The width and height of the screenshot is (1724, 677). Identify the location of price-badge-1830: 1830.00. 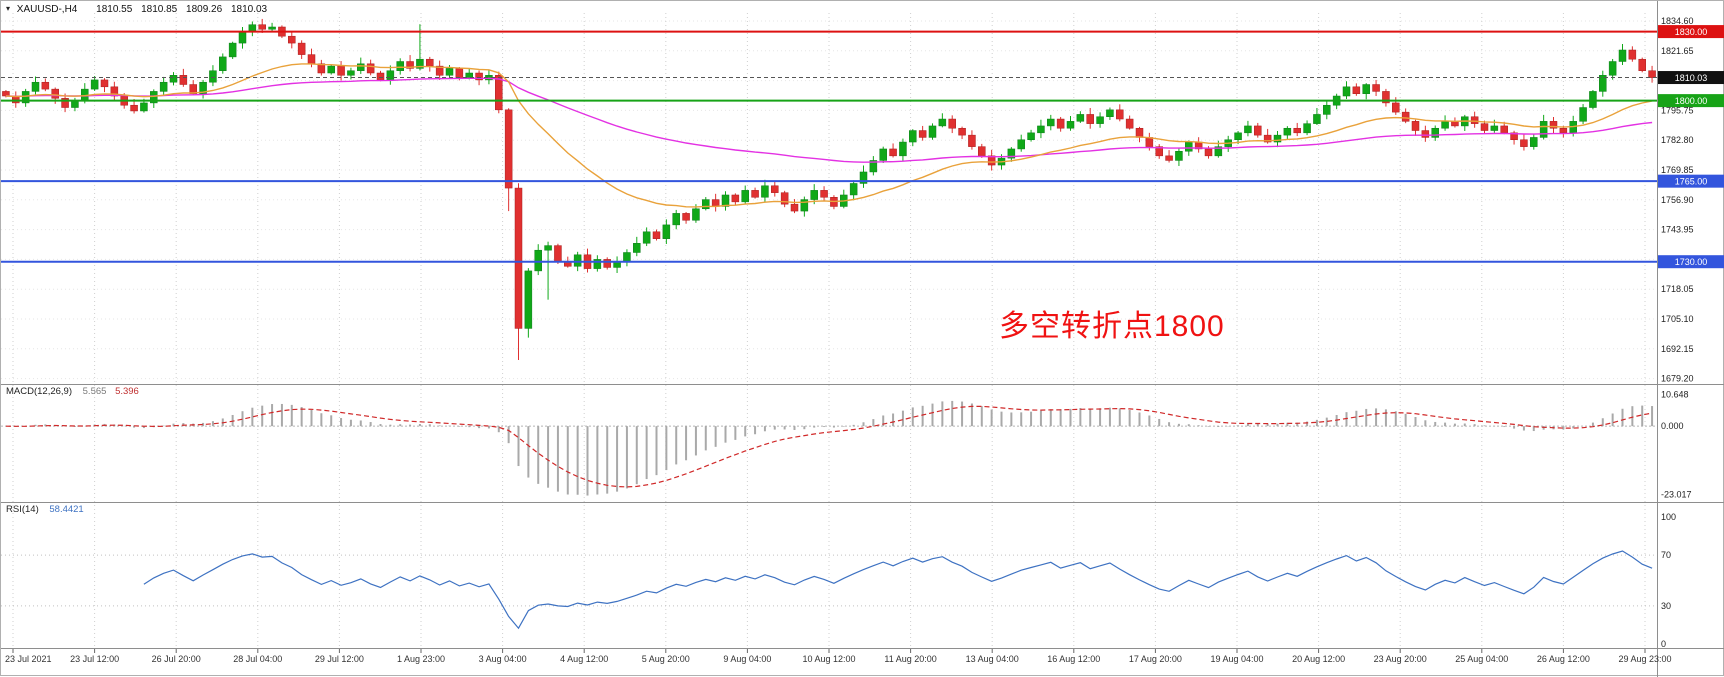
(1691, 32).